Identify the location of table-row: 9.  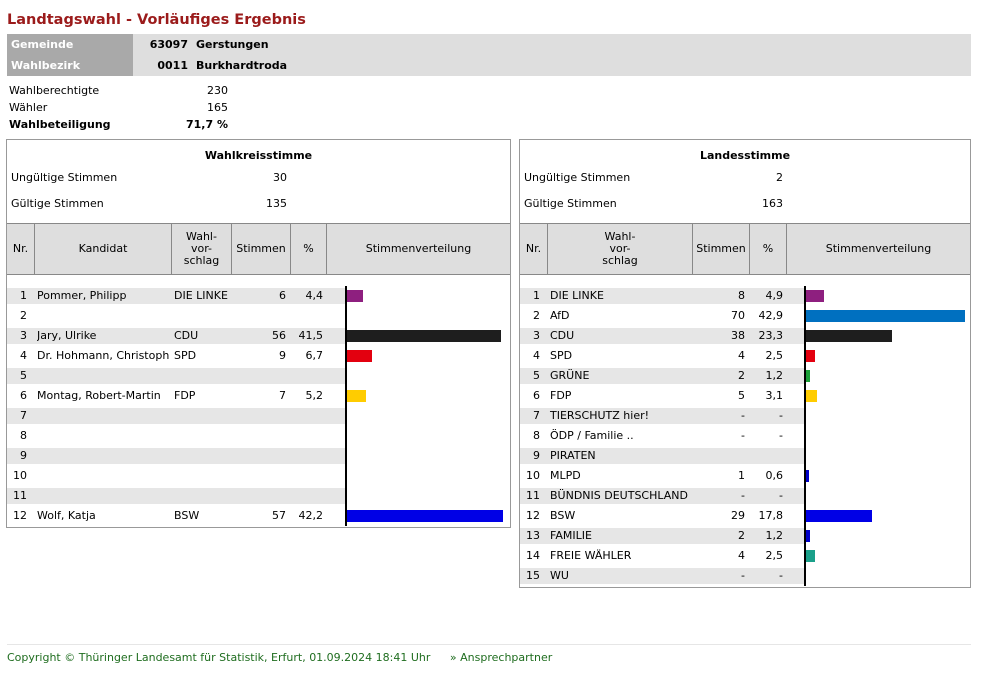
(258, 456).